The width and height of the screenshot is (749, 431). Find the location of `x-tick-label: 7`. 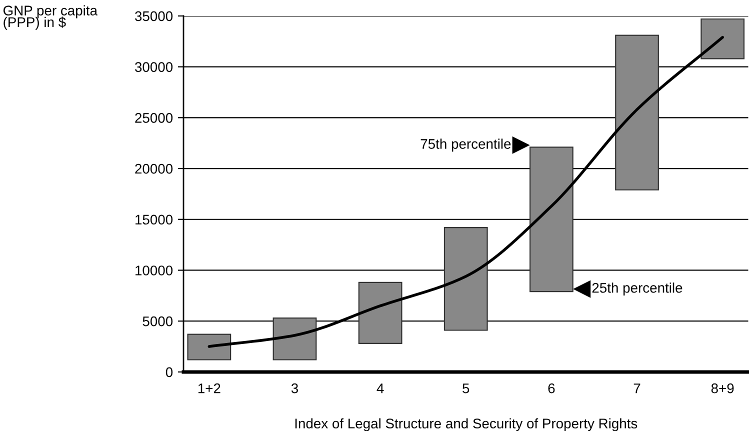

x-tick-label: 7 is located at coordinates (637, 389).